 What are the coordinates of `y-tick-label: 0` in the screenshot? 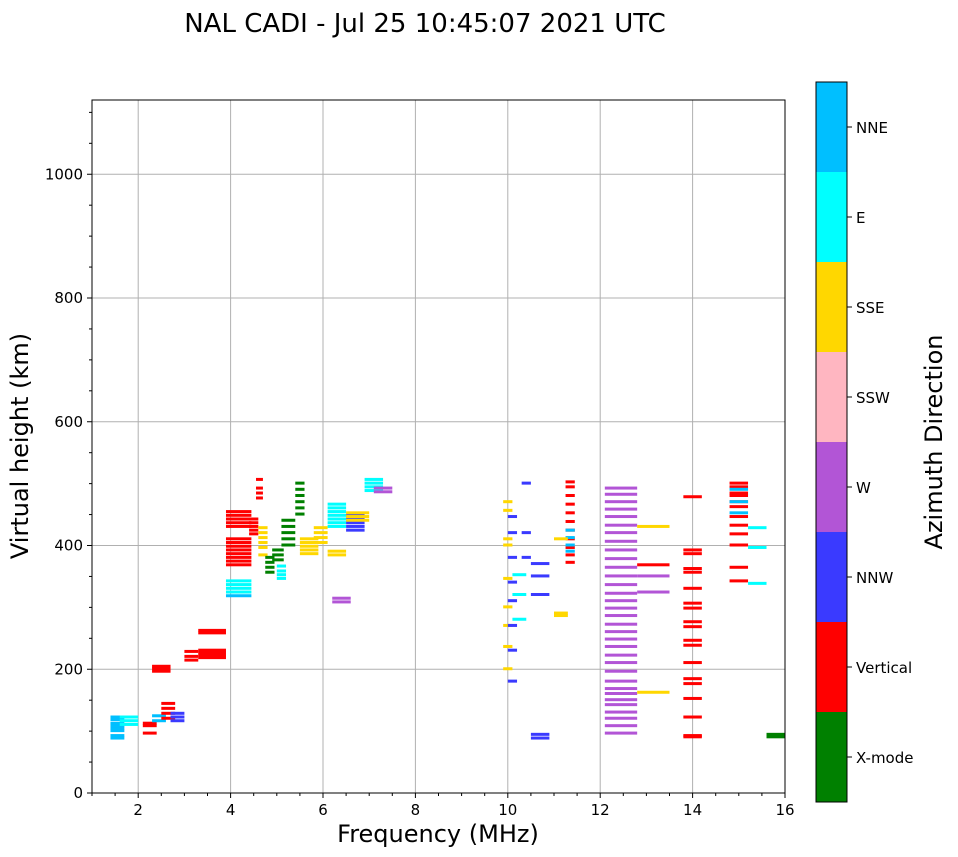 It's located at (78, 793).